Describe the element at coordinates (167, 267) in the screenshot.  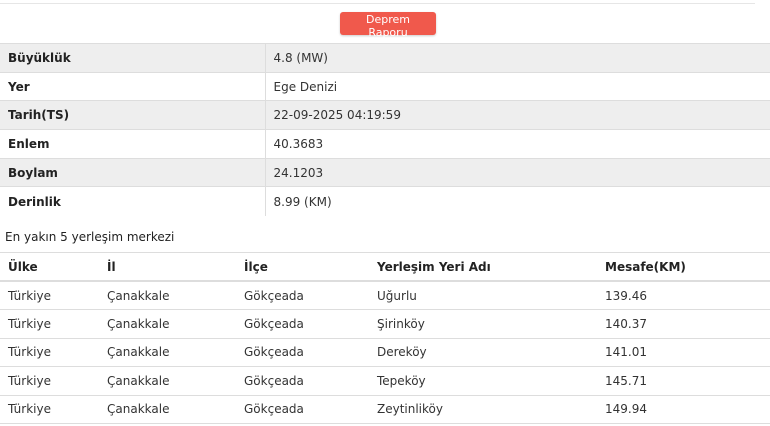
I see `column-header: İl` at that location.